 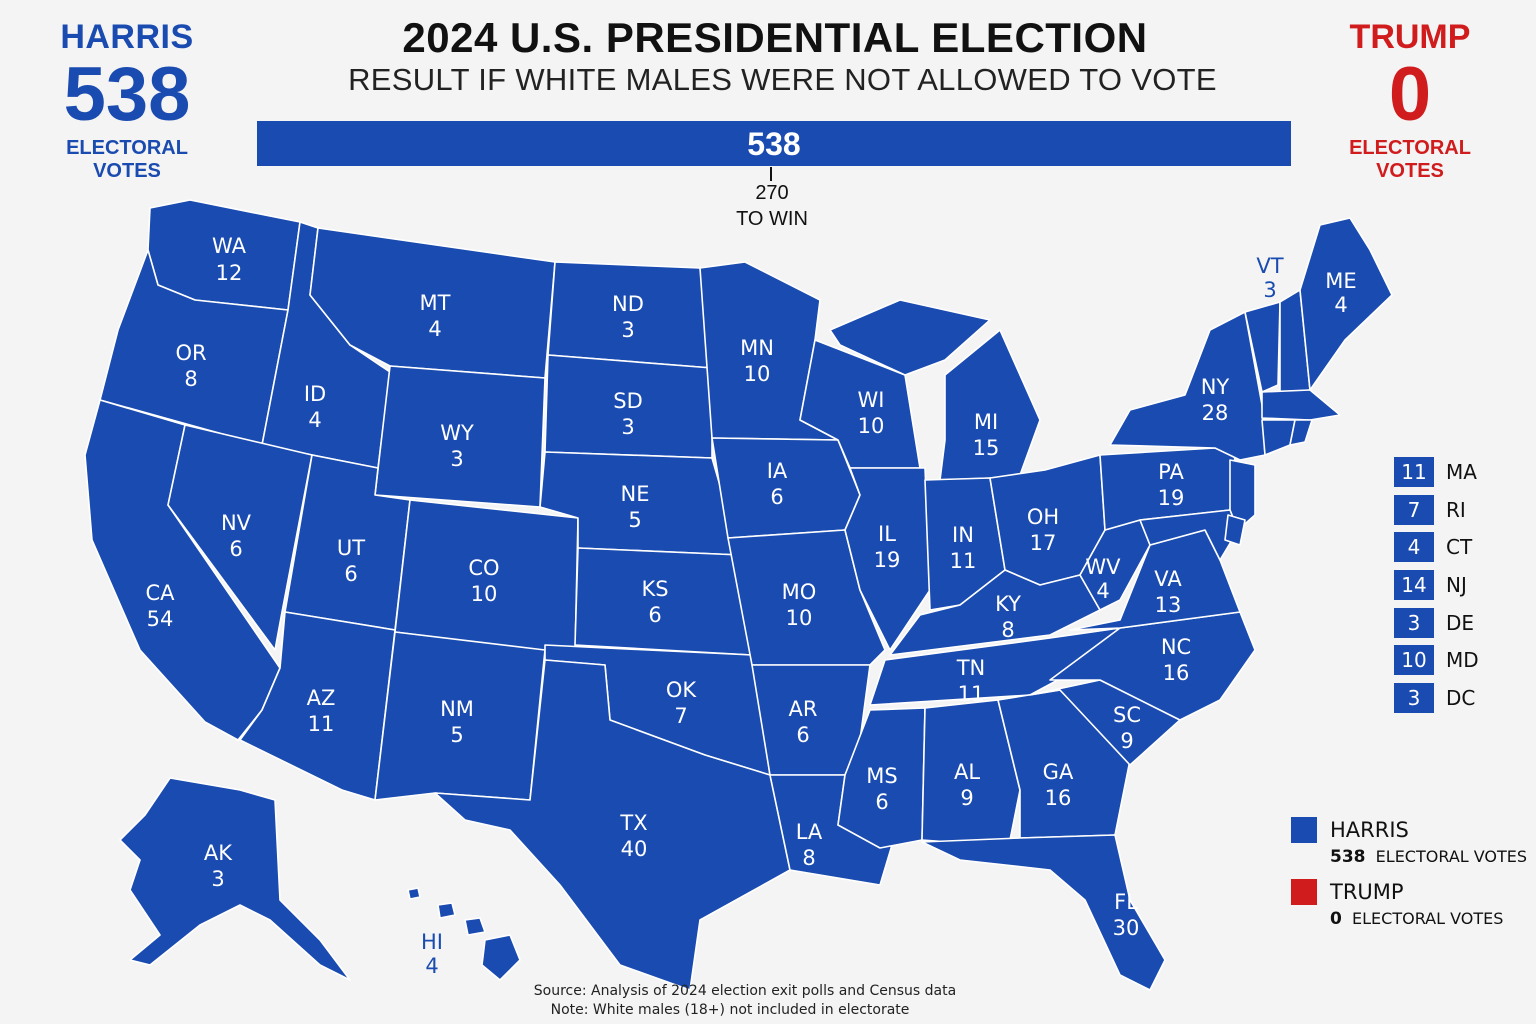 What do you see at coordinates (1336, 919) in the screenshot?
I see `legend-votes-trump: 0` at bounding box center [1336, 919].